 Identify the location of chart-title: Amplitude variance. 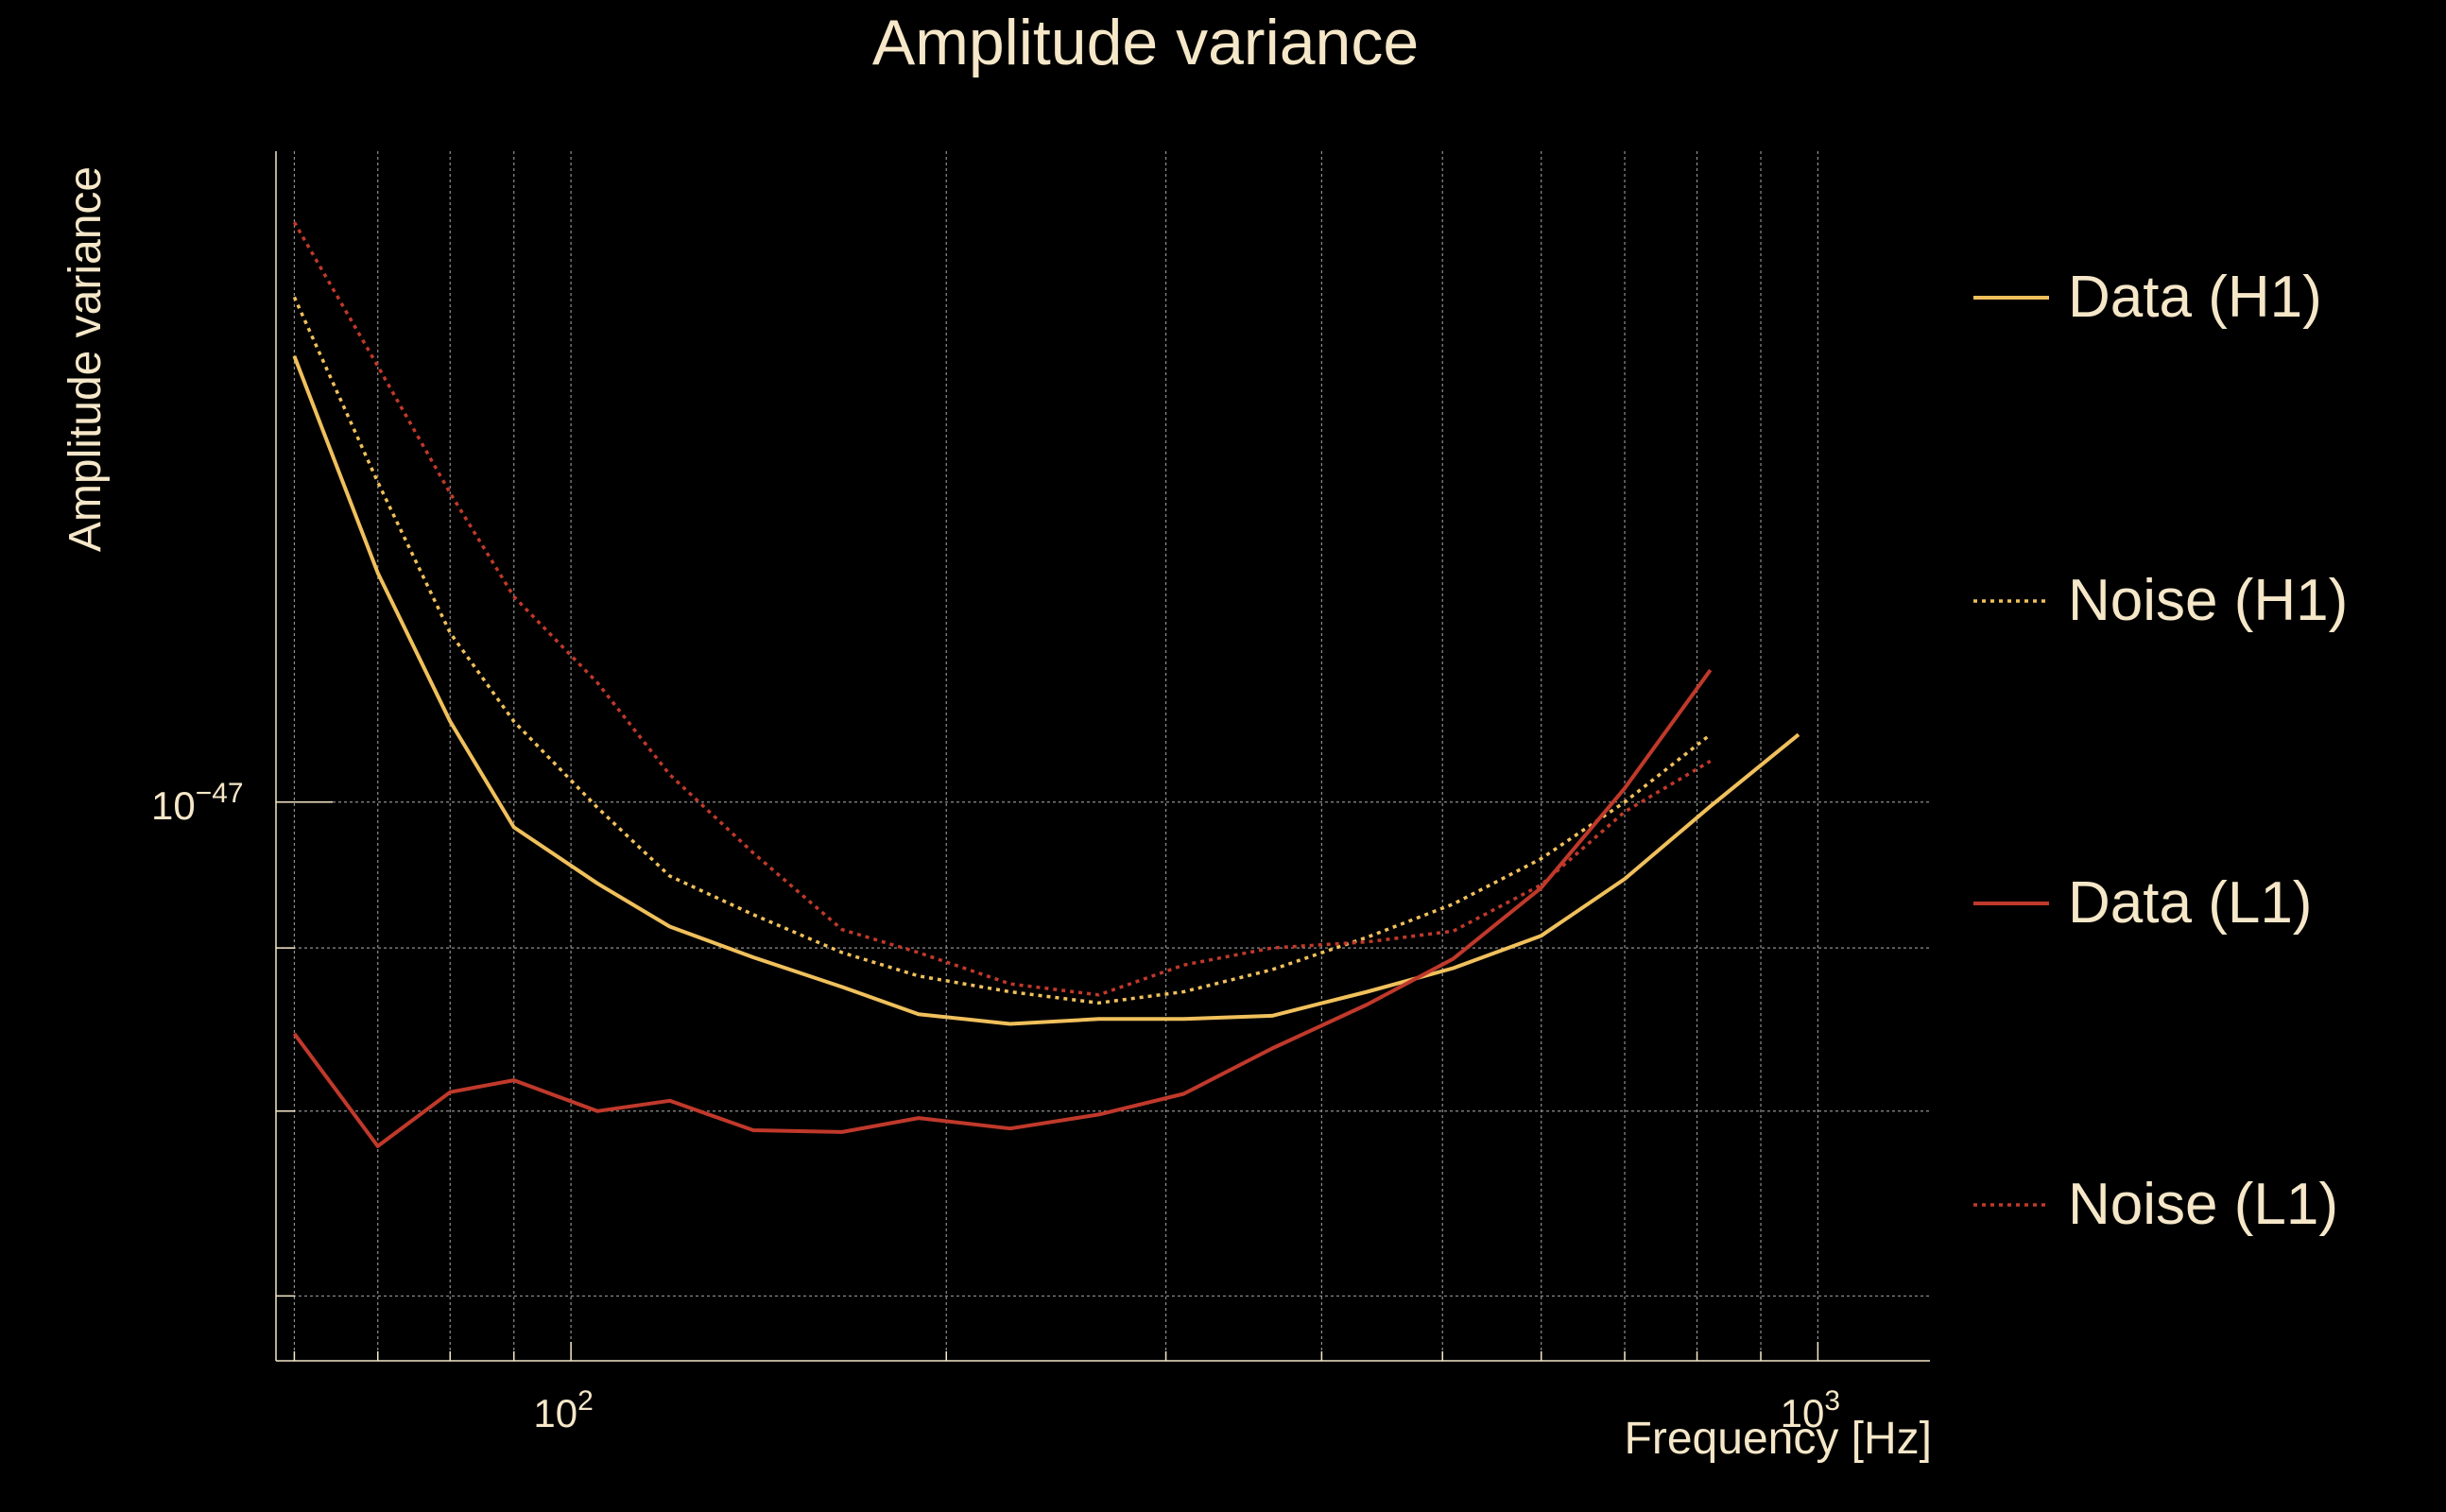
(1145, 42).